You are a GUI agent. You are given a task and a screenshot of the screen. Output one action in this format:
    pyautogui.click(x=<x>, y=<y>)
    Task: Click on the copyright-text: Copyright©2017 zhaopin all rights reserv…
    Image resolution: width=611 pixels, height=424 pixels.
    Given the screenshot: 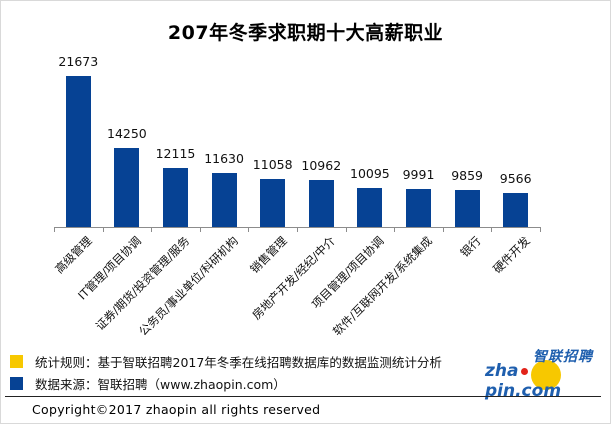 What is the action you would take?
    pyautogui.click(x=176, y=409)
    